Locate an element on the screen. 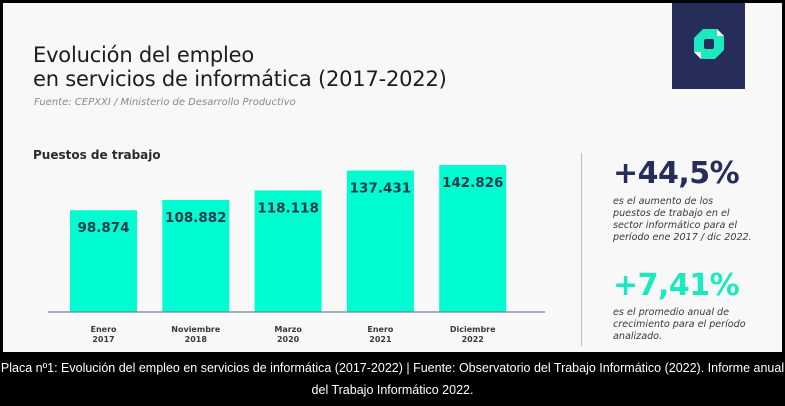 This screenshot has width=785, height=406. stat-growth-annual: +7,41% is located at coordinates (676, 285).